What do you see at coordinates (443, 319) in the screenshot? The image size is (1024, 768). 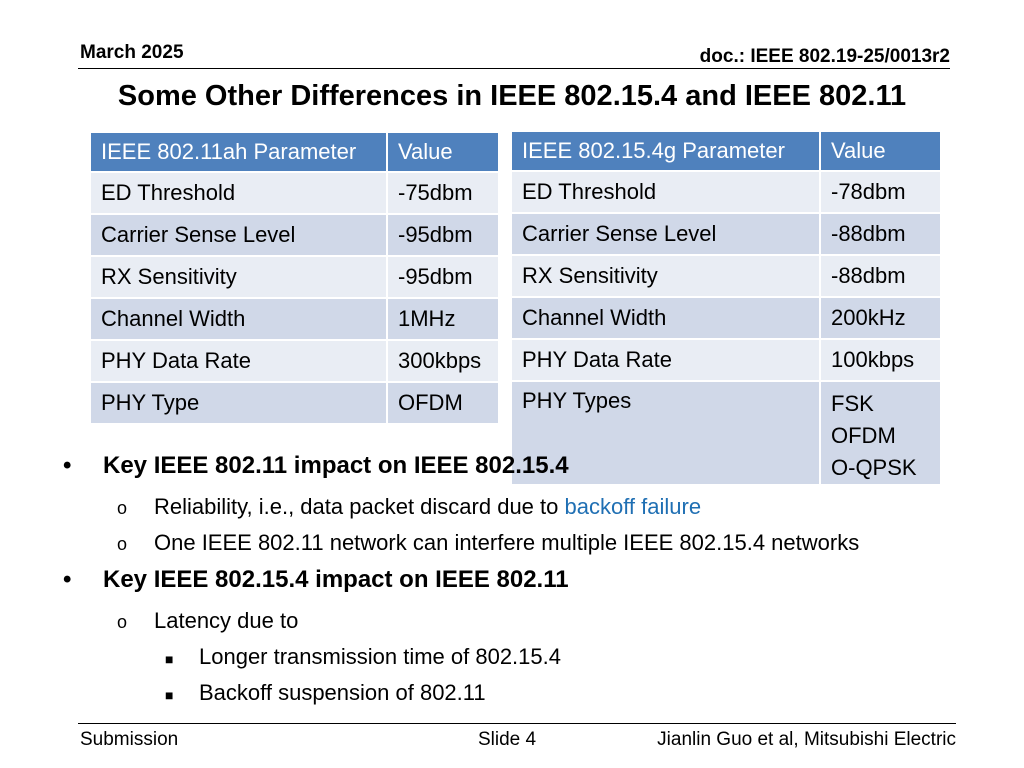 I see `param-value: 1MHz` at bounding box center [443, 319].